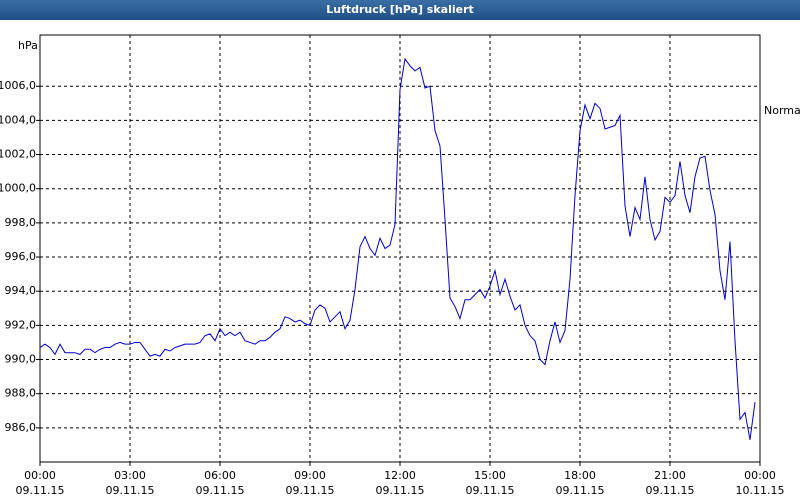  Describe the element at coordinates (18, 85) in the screenshot. I see `y-tick-label: 1006,0` at that location.